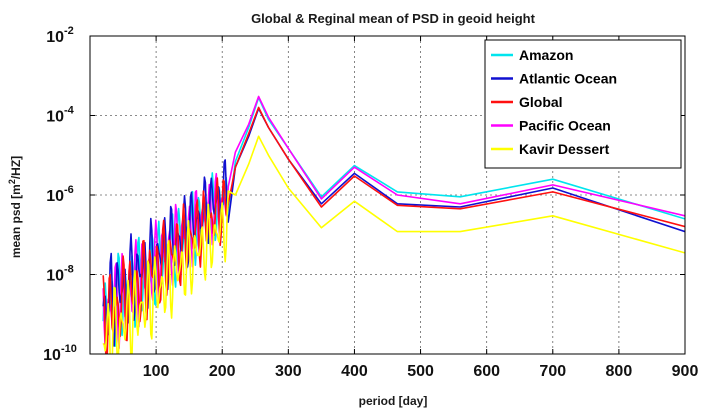 This screenshot has height=412, width=705. I want to click on x-tick-label: 400, so click(354, 371).